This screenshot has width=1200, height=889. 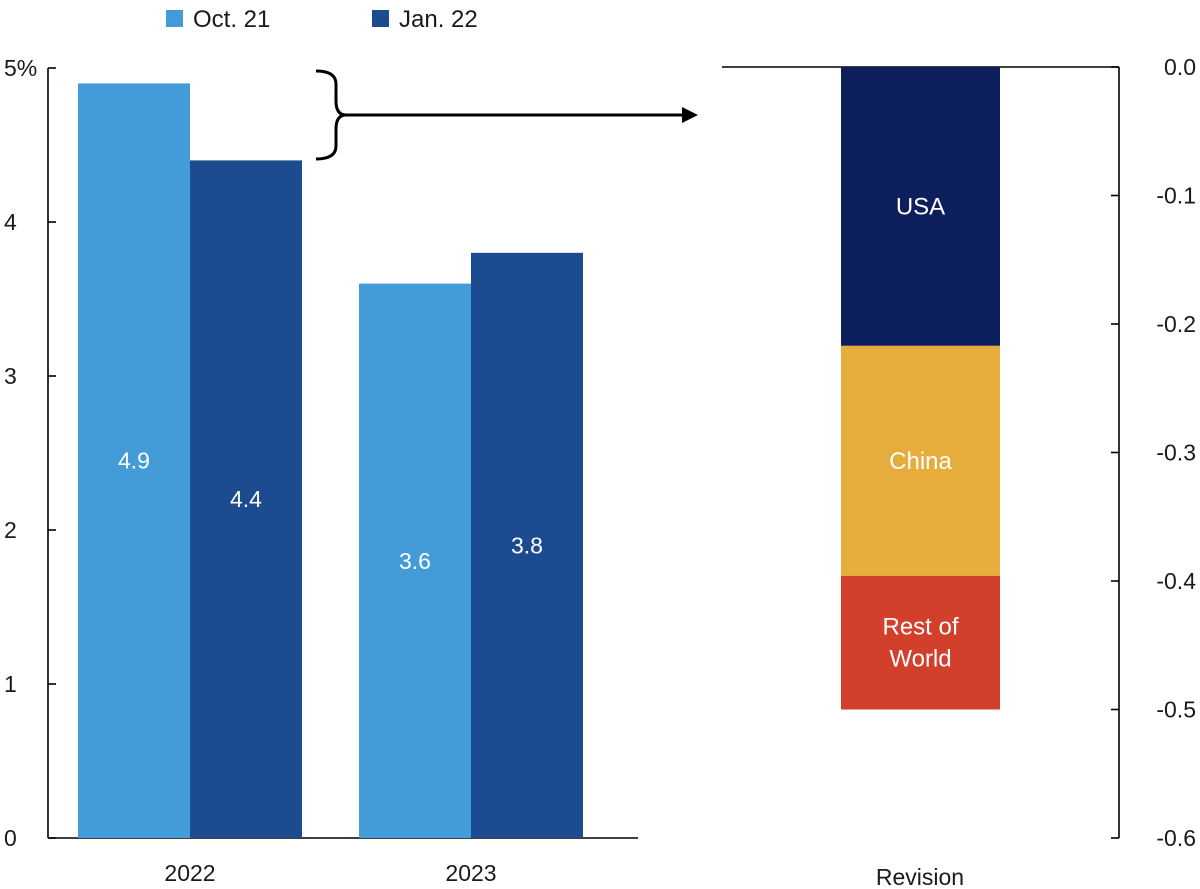 I want to click on right-y-ticks: 0.0 -0.1 -0.2 -0.3 -0.4 -0.5 -0.6, so click(x=1153, y=452).